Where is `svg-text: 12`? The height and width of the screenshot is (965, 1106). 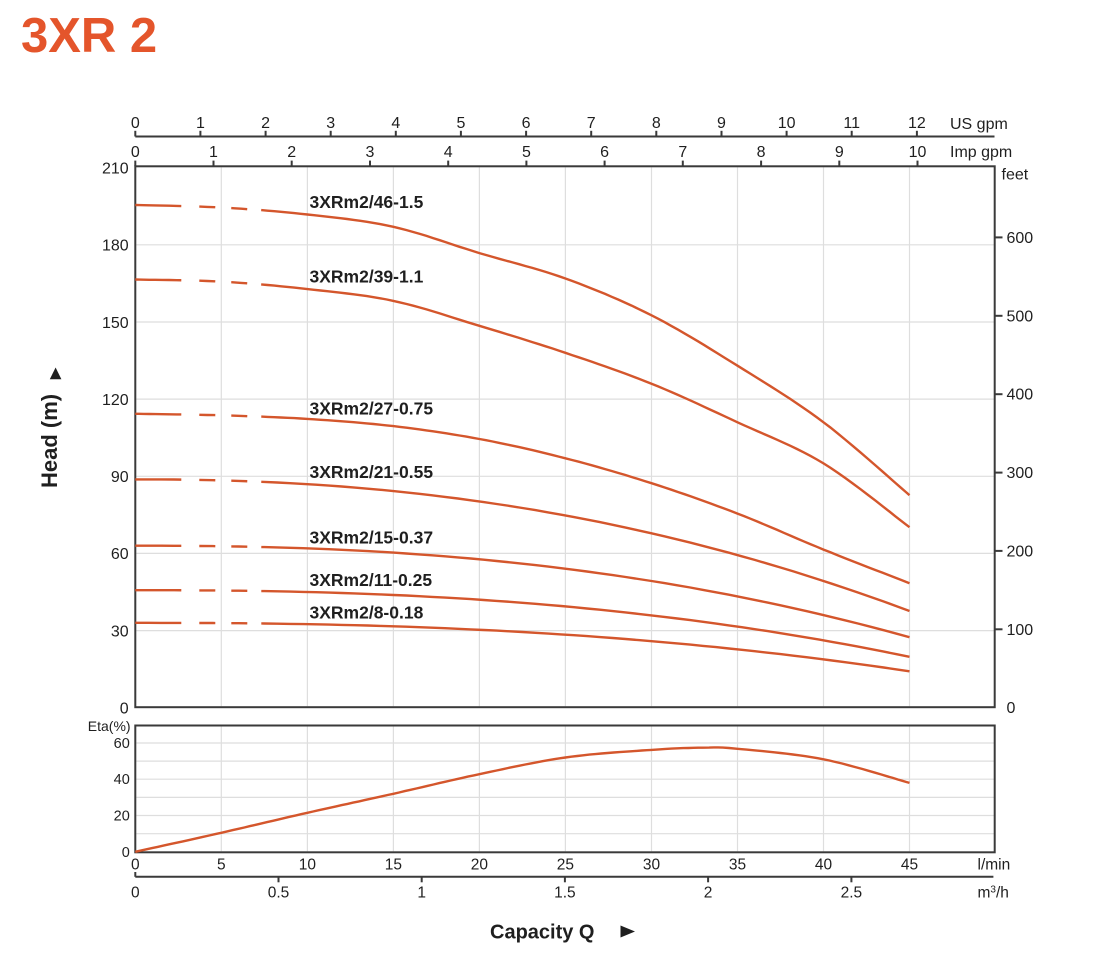 svg-text: 12 is located at coordinates (917, 123).